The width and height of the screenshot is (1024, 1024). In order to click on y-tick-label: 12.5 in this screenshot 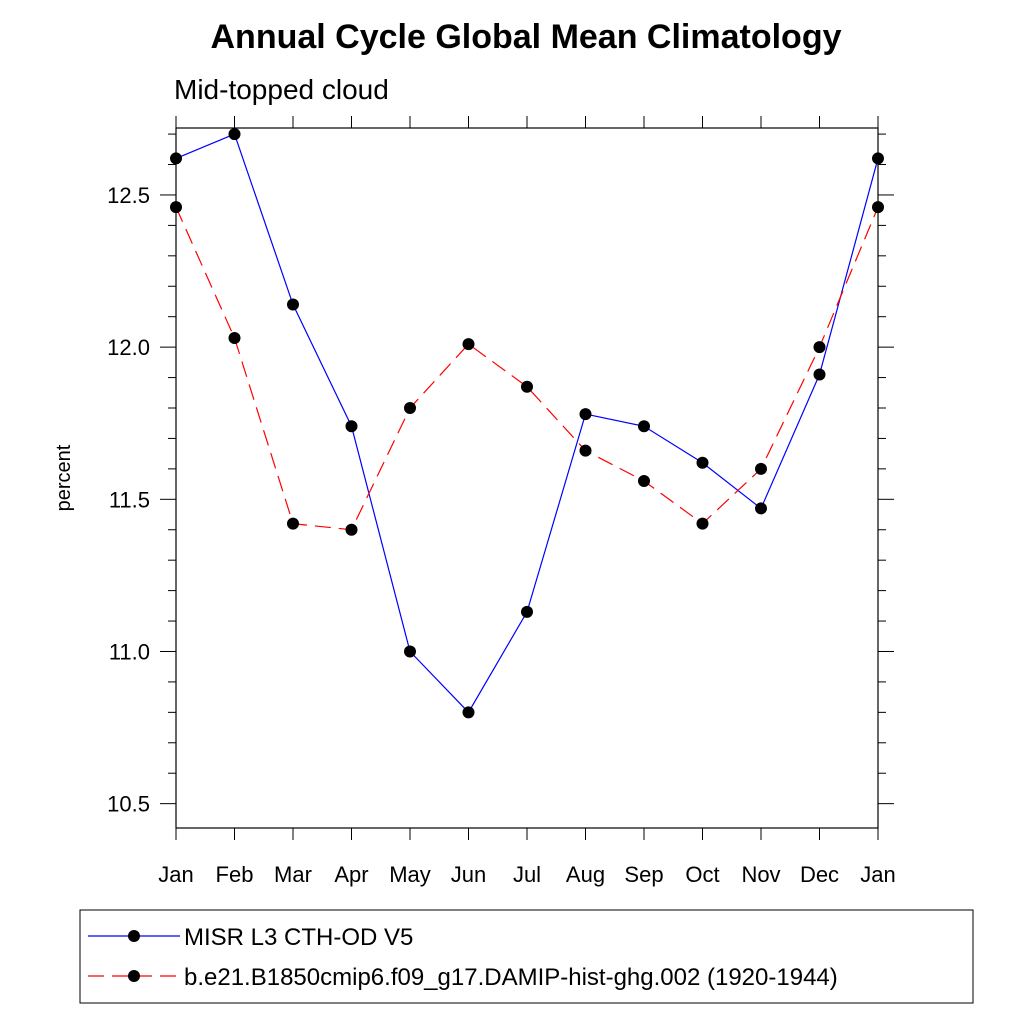, I will do `click(128, 195)`.